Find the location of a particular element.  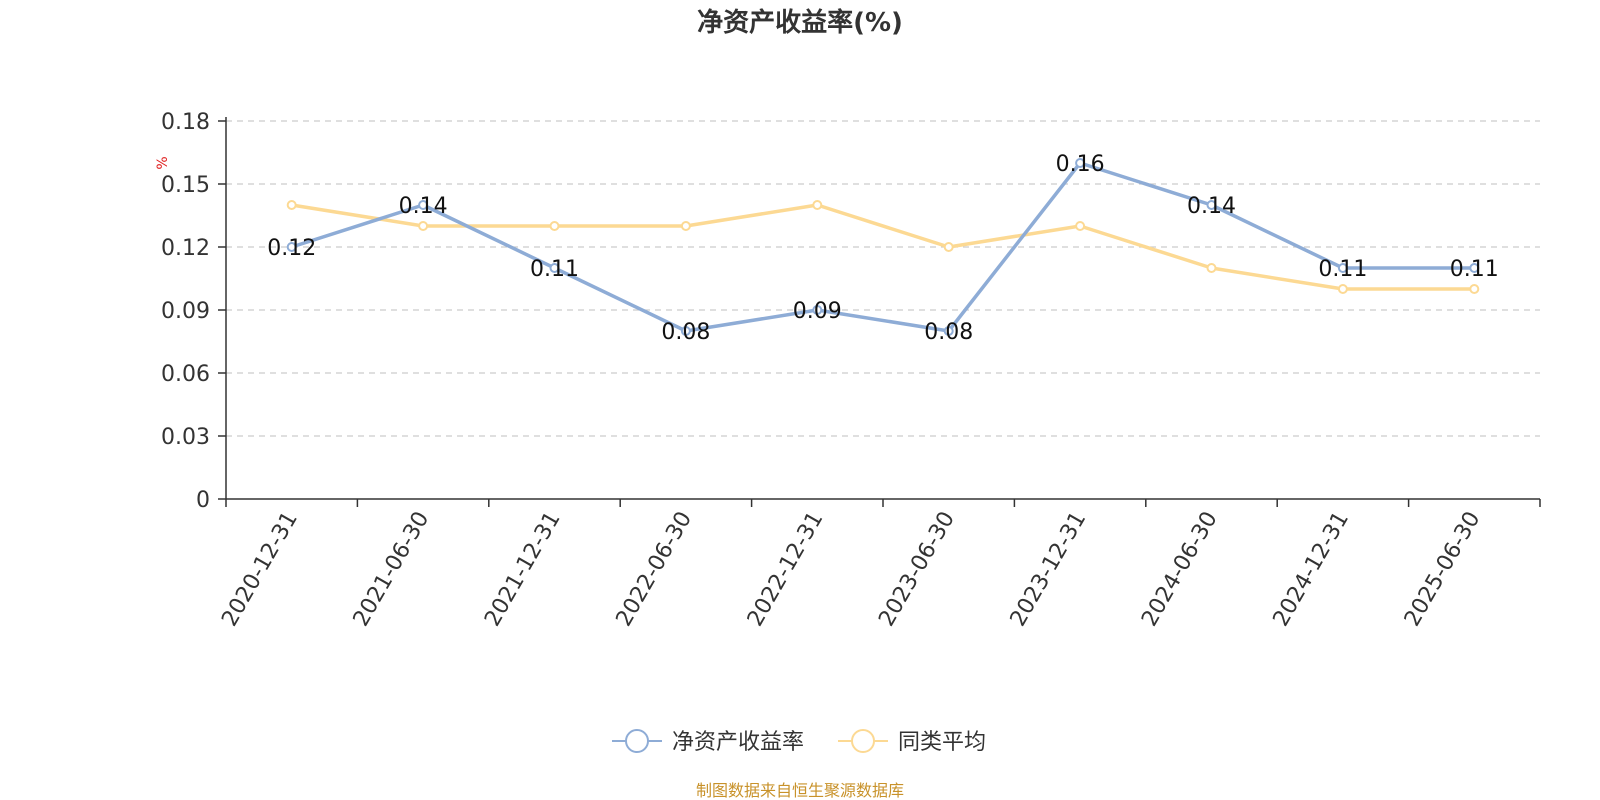

x-tick-label: 2021-06-30 is located at coordinates (392, 568).